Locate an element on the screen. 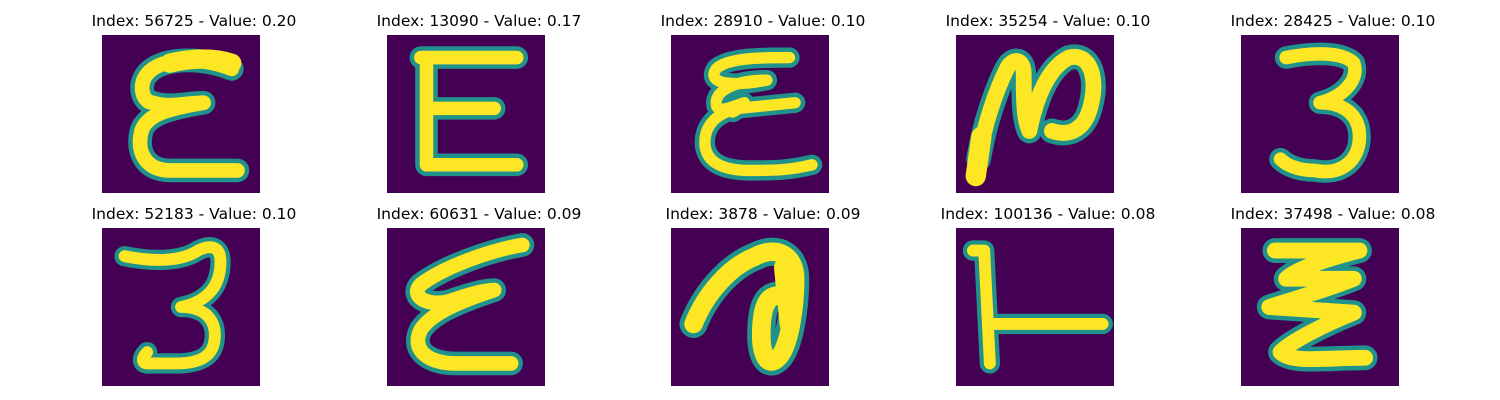 The width and height of the screenshot is (1500, 400). panel-title: Index: 52183 - Value: 0.10 is located at coordinates (194, 214).